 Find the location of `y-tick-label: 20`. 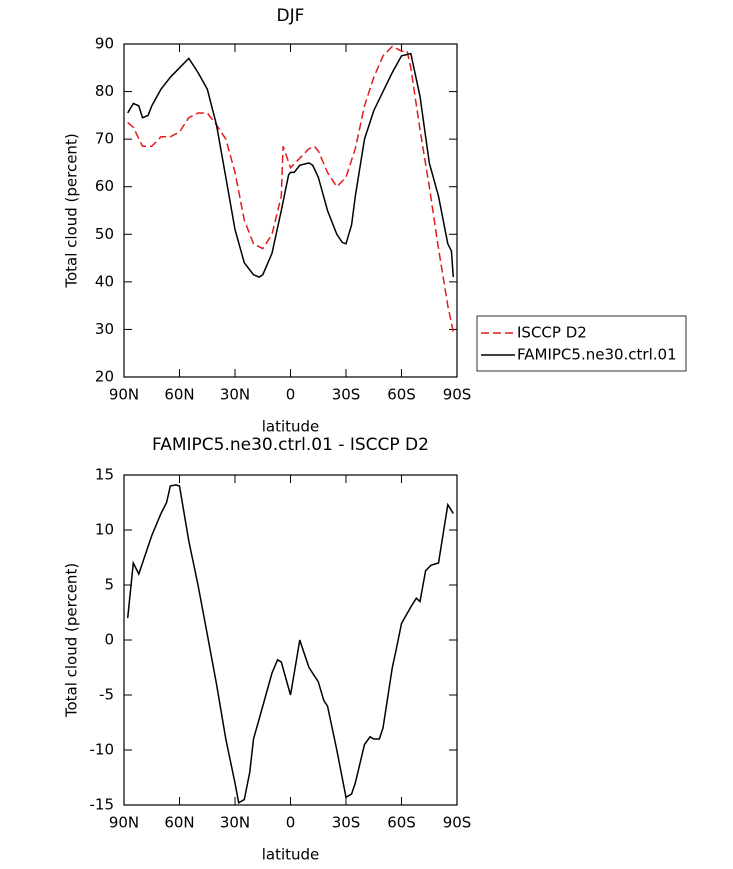

y-tick-label: 20 is located at coordinates (104, 377).